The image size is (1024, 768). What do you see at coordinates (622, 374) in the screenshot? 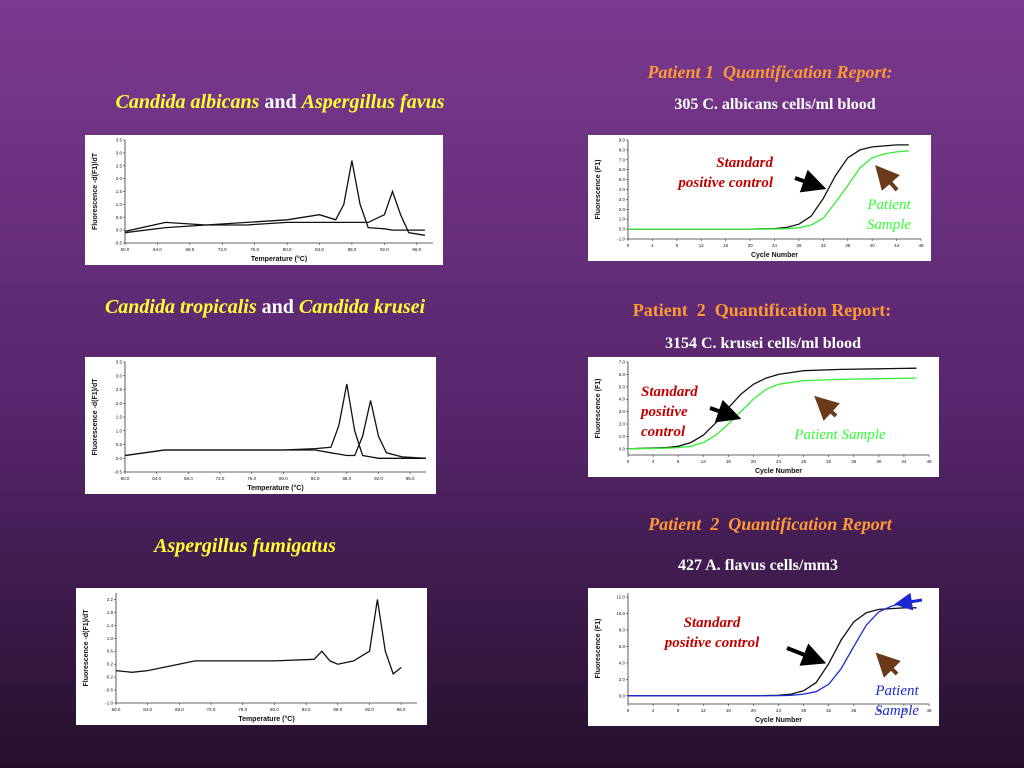
I see `y-tick-label: 6.0` at bounding box center [622, 374].